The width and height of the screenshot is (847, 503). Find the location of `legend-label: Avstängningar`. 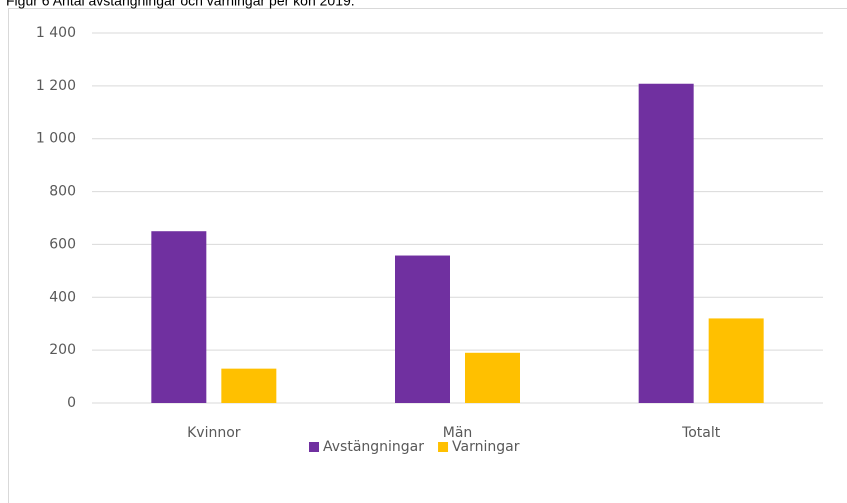

legend-label: Avstängningar is located at coordinates (373, 447).